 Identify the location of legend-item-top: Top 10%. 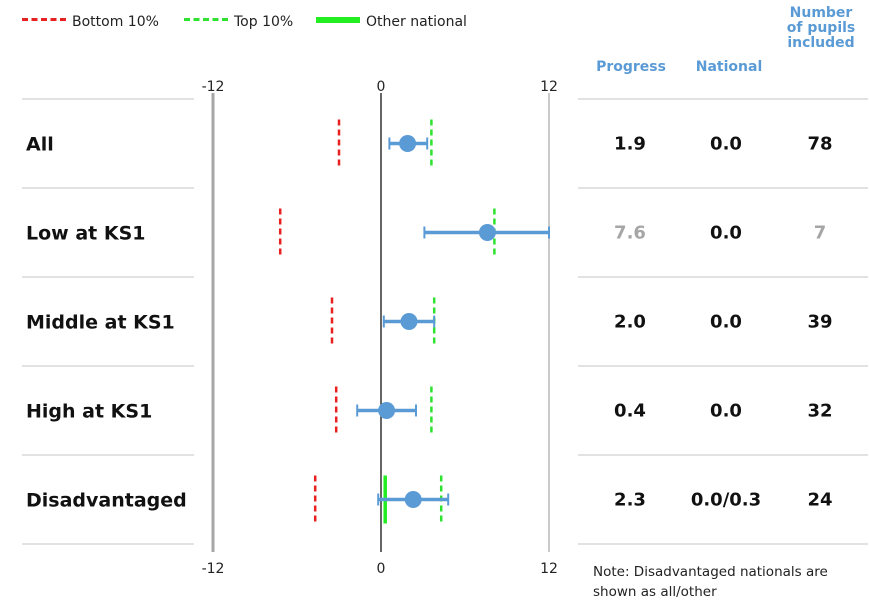
(238, 22).